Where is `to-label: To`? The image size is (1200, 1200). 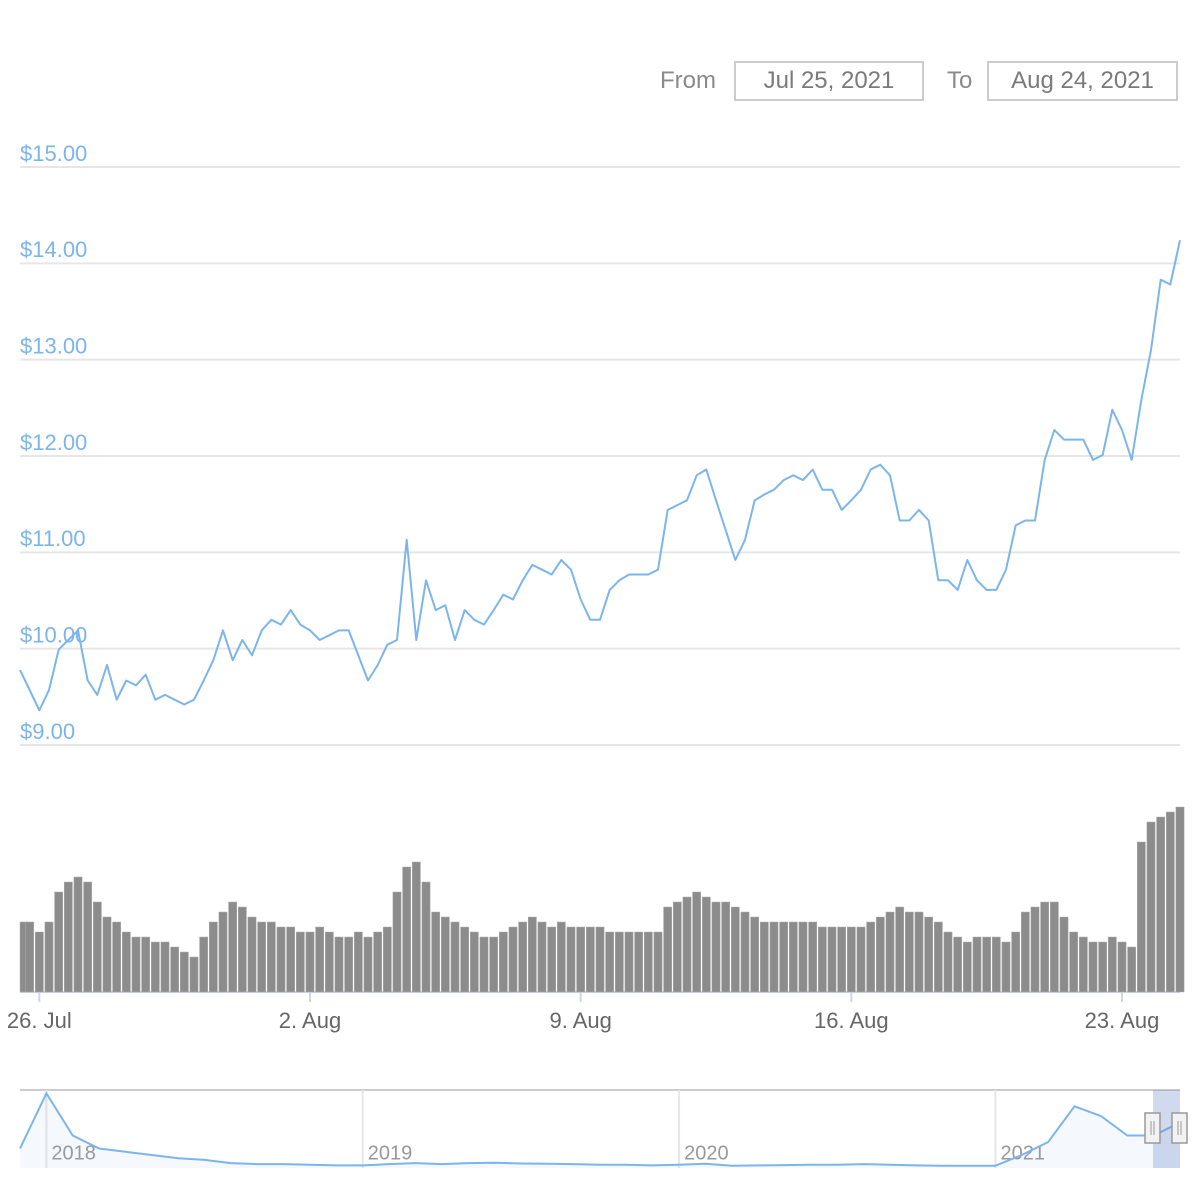
to-label: To is located at coordinates (960, 80).